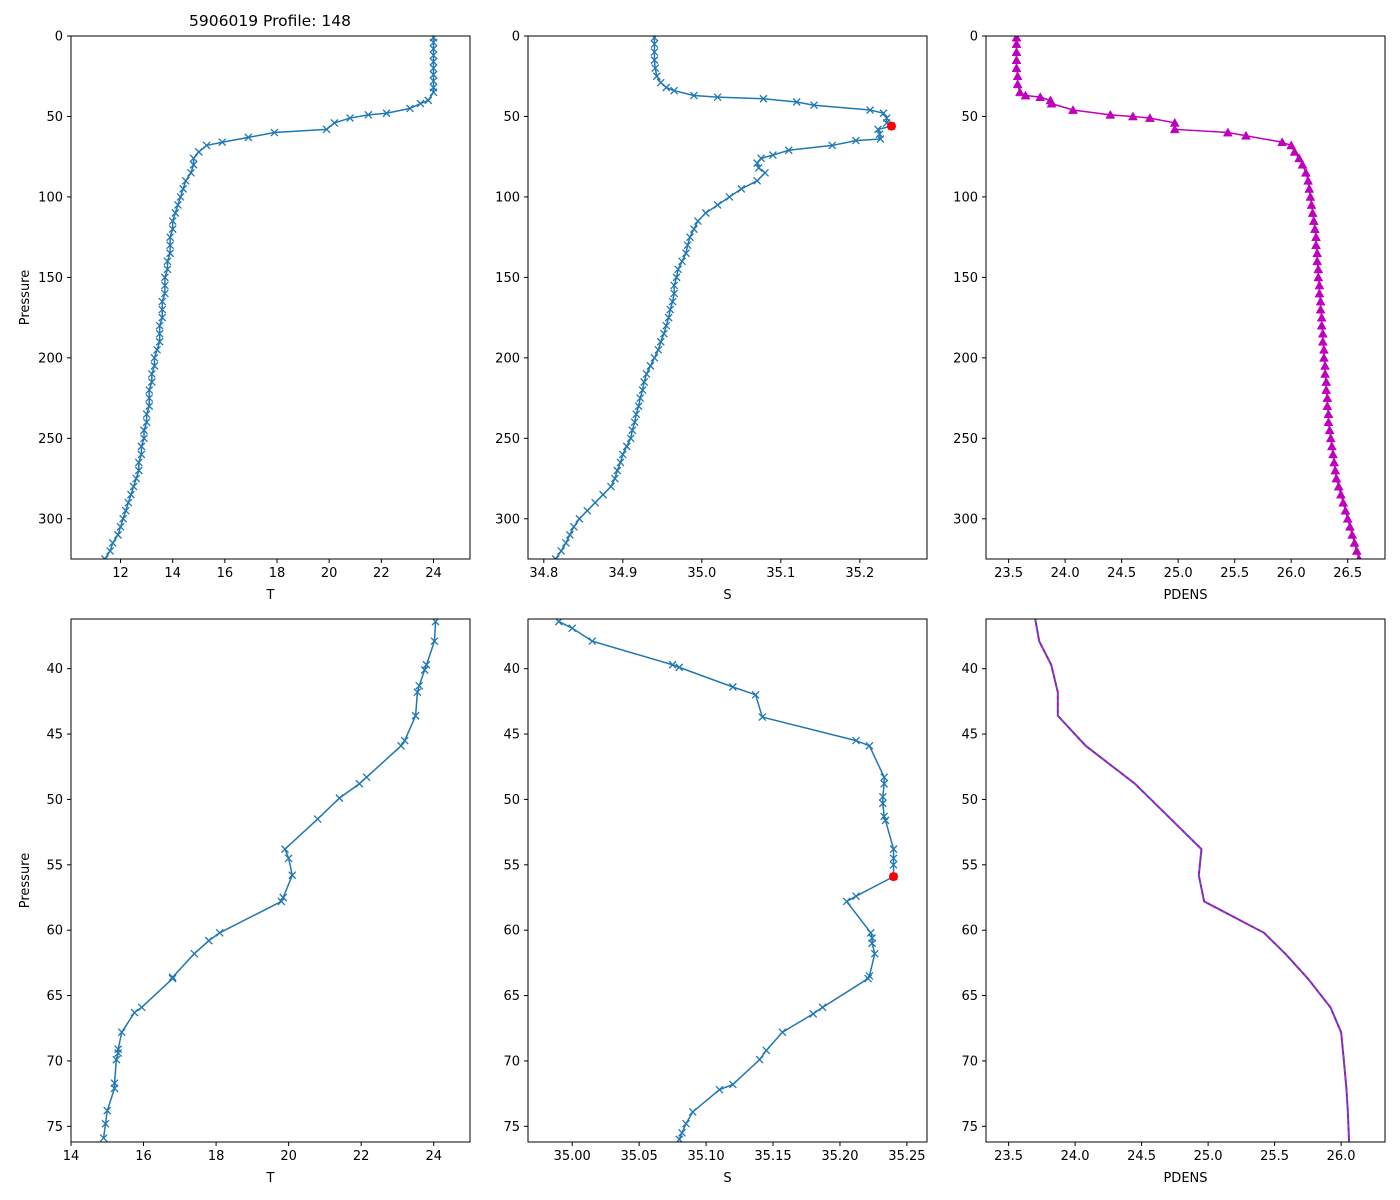 The image size is (1400, 1200). I want to click on x-tick-label: 14, so click(172, 573).